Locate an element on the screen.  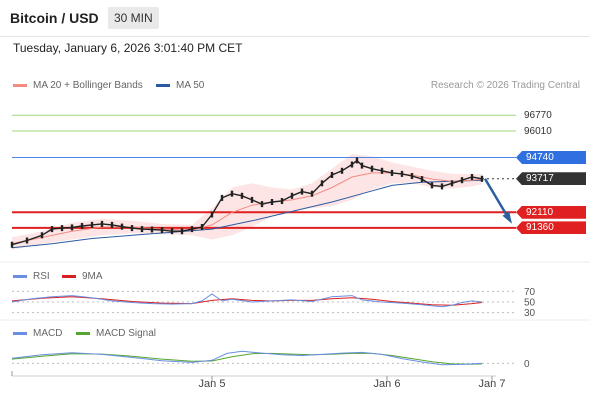
forecast-arrow-shaft is located at coordinates (497, 200).